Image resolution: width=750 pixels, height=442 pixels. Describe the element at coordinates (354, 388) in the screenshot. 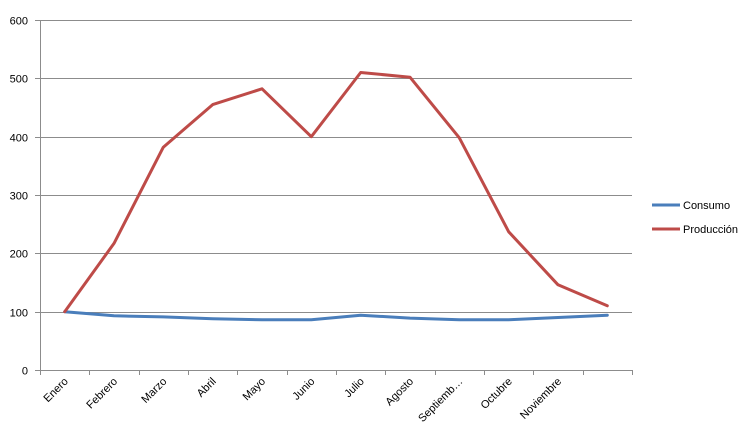

I see `x-tick-label: Julio` at that location.